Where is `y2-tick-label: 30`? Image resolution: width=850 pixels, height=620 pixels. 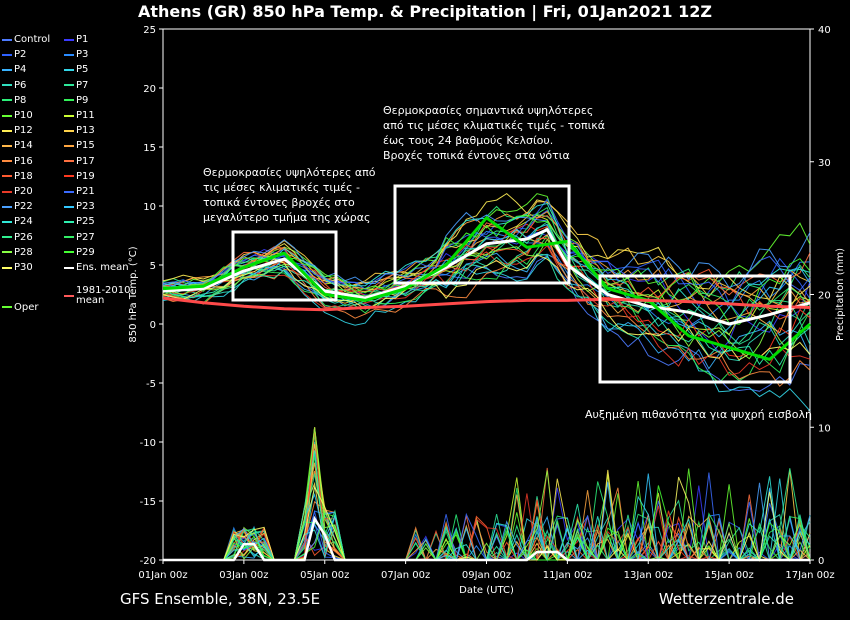 y2-tick-label: 30 is located at coordinates (824, 163).